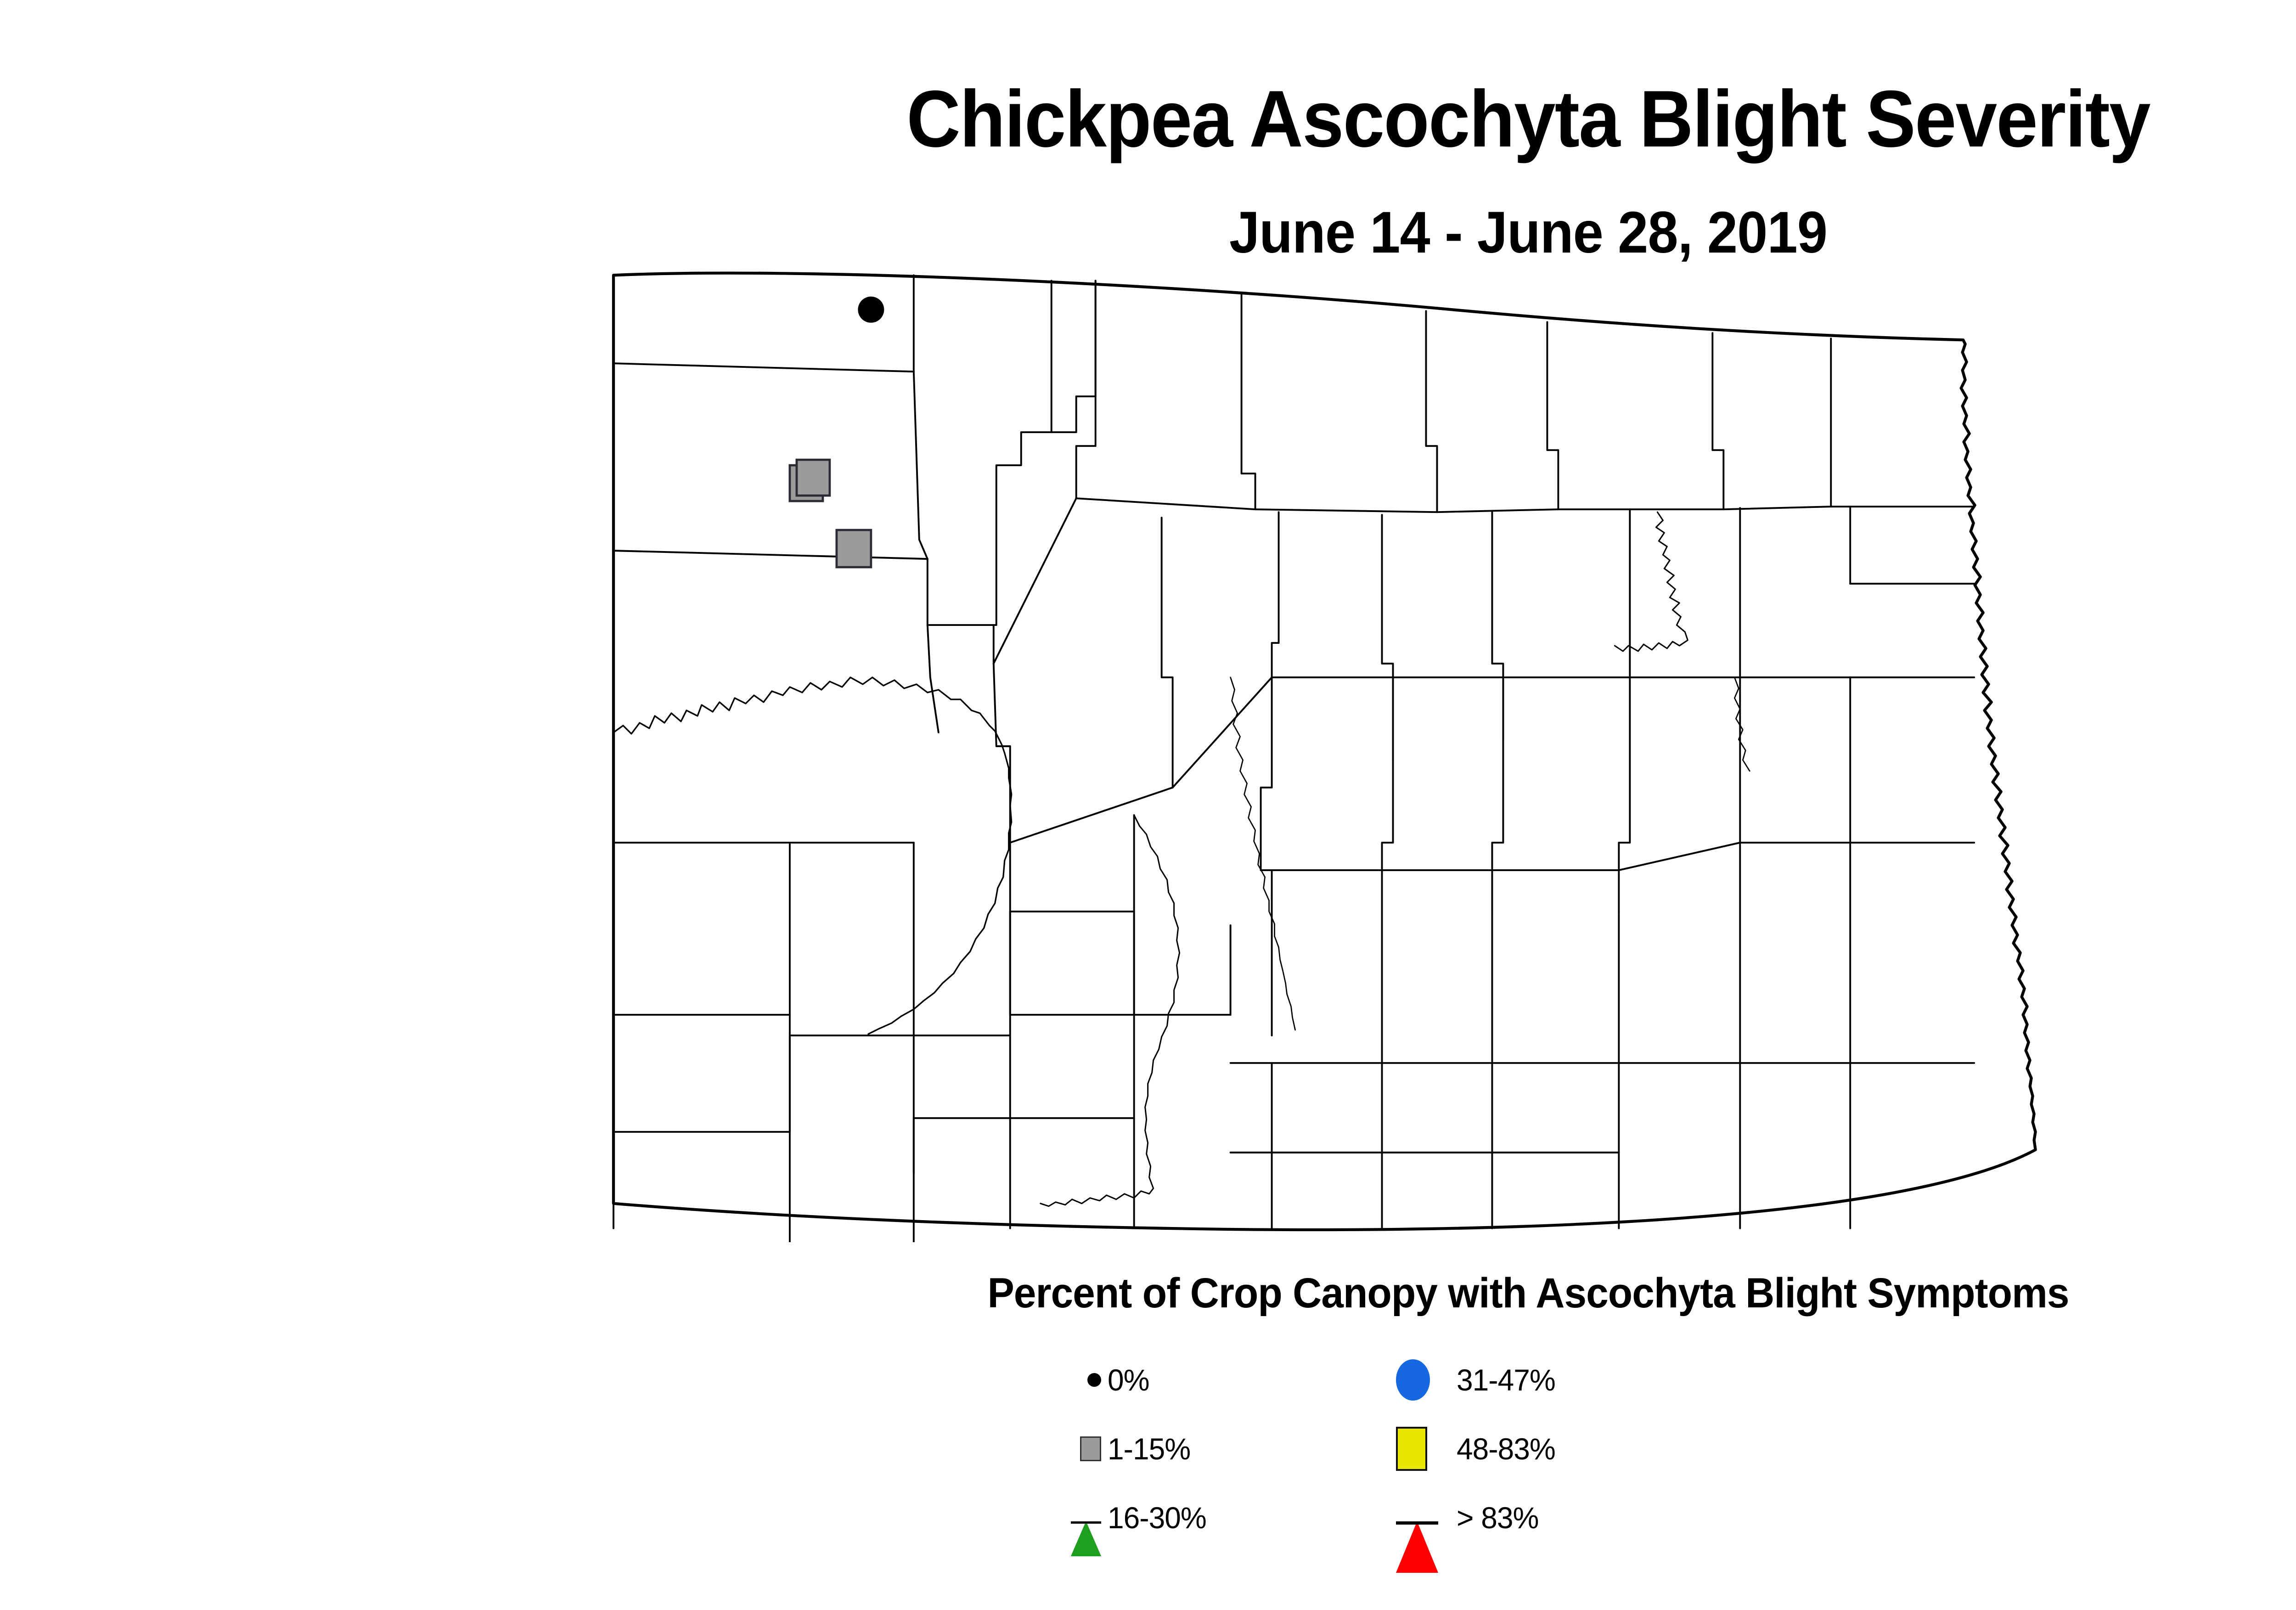 The image size is (2296, 1610). I want to click on marker-1to15pct-gray-square-b, so click(813, 478).